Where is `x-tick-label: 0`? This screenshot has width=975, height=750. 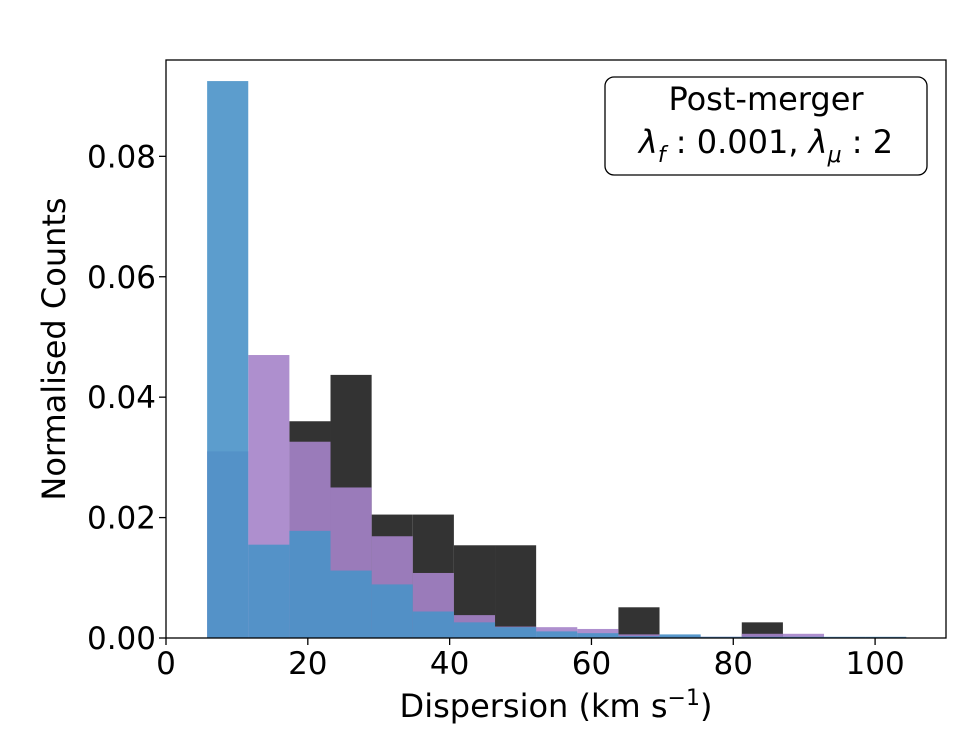
x-tick-label: 0 is located at coordinates (166, 664).